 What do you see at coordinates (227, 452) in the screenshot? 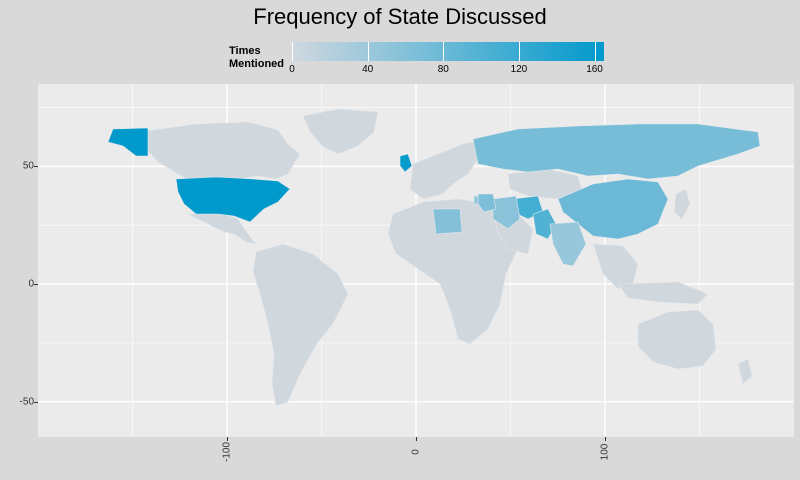
I see `x-tick-label: -100` at bounding box center [227, 452].